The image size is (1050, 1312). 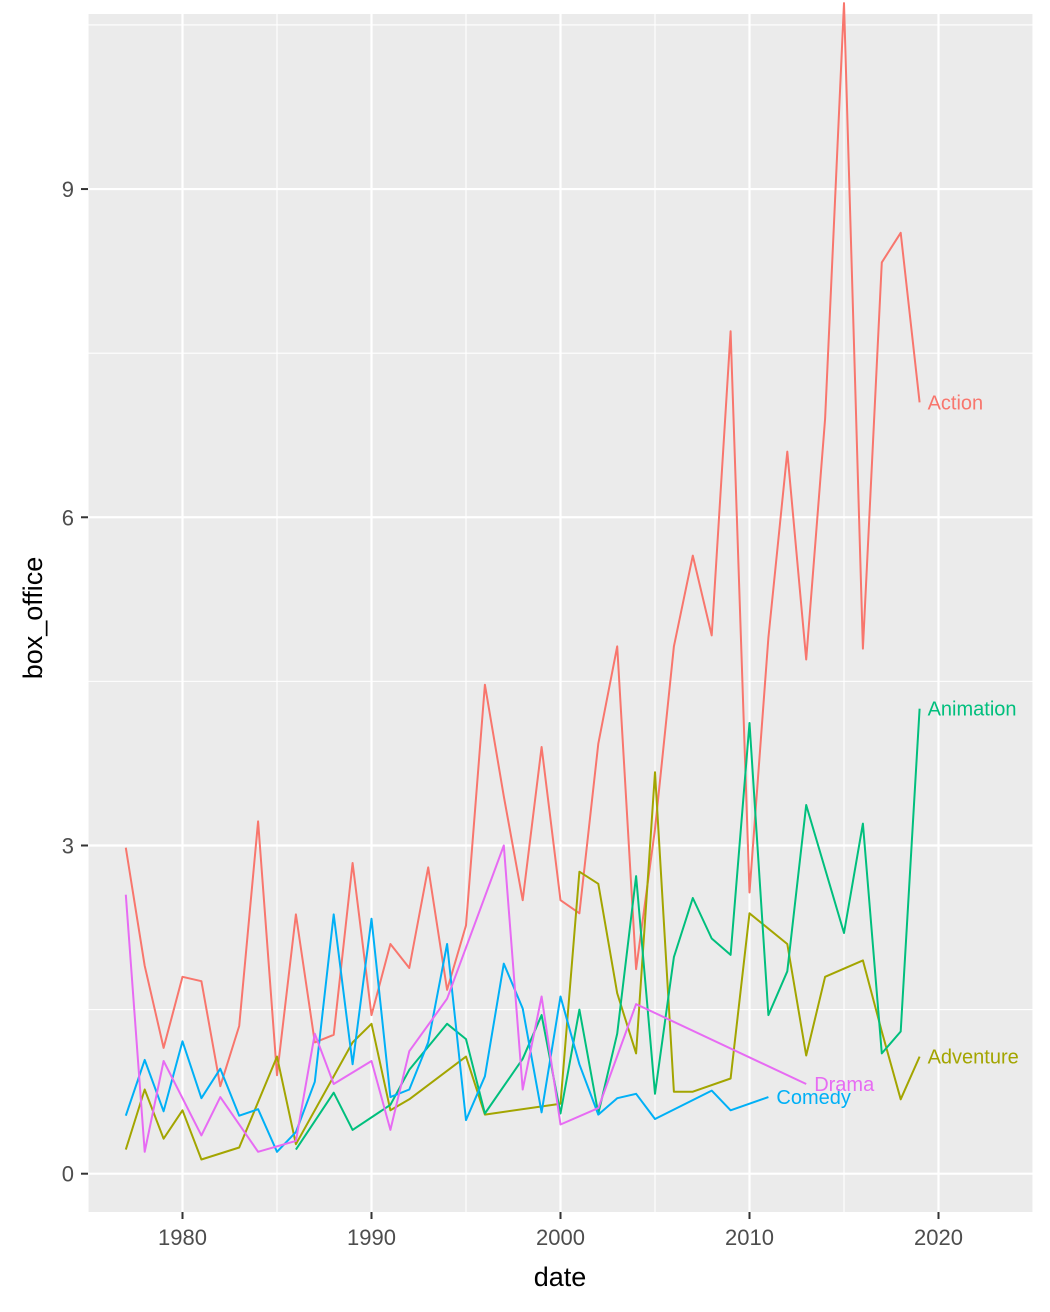 I want to click on y-tick-label: 6, so click(x=68, y=517).